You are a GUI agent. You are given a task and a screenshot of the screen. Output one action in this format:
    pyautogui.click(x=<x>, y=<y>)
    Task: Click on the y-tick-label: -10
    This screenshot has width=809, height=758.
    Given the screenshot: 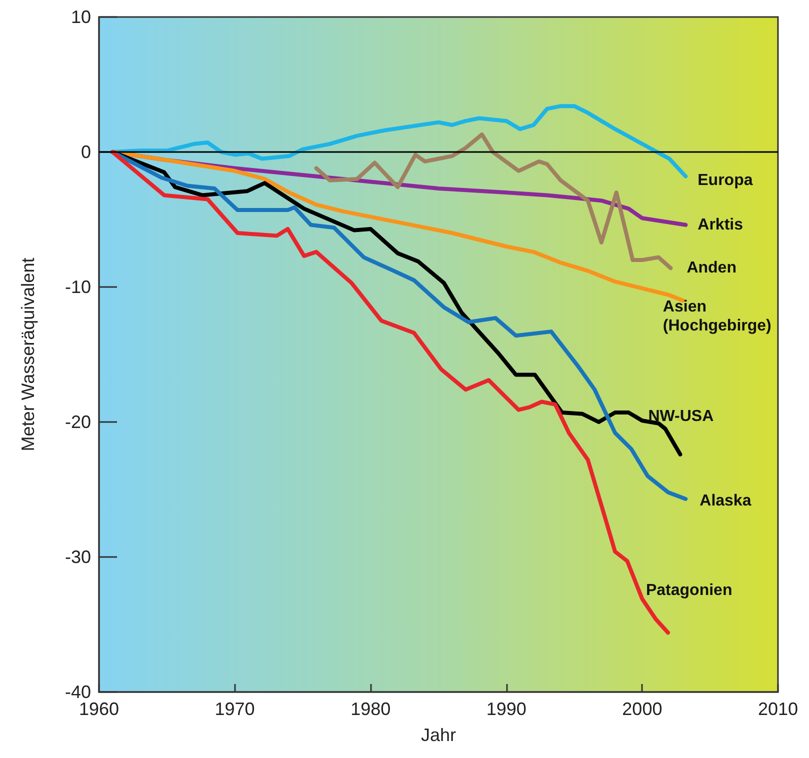 What is the action you would take?
    pyautogui.click(x=77, y=287)
    